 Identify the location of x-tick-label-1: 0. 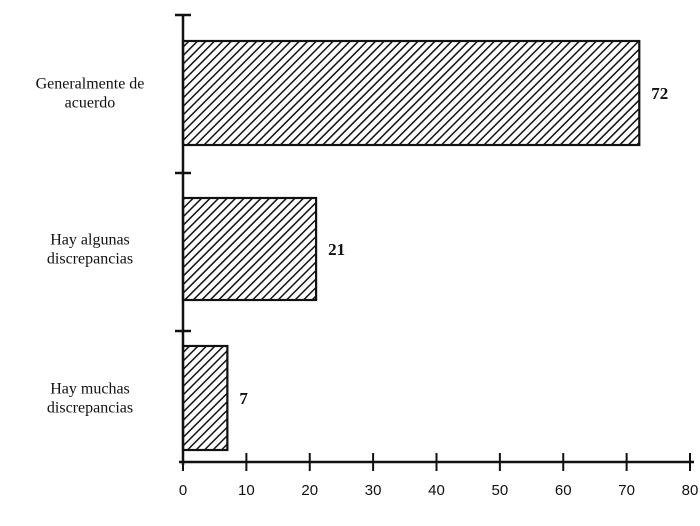
(183, 490).